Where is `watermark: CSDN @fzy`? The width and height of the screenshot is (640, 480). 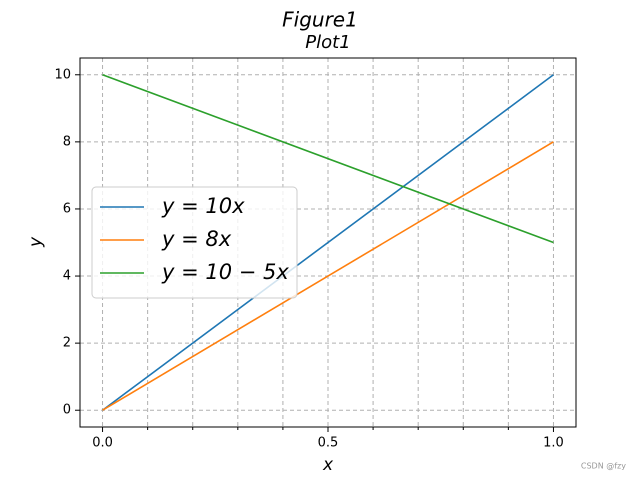 watermark: CSDN @fzy is located at coordinates (603, 466).